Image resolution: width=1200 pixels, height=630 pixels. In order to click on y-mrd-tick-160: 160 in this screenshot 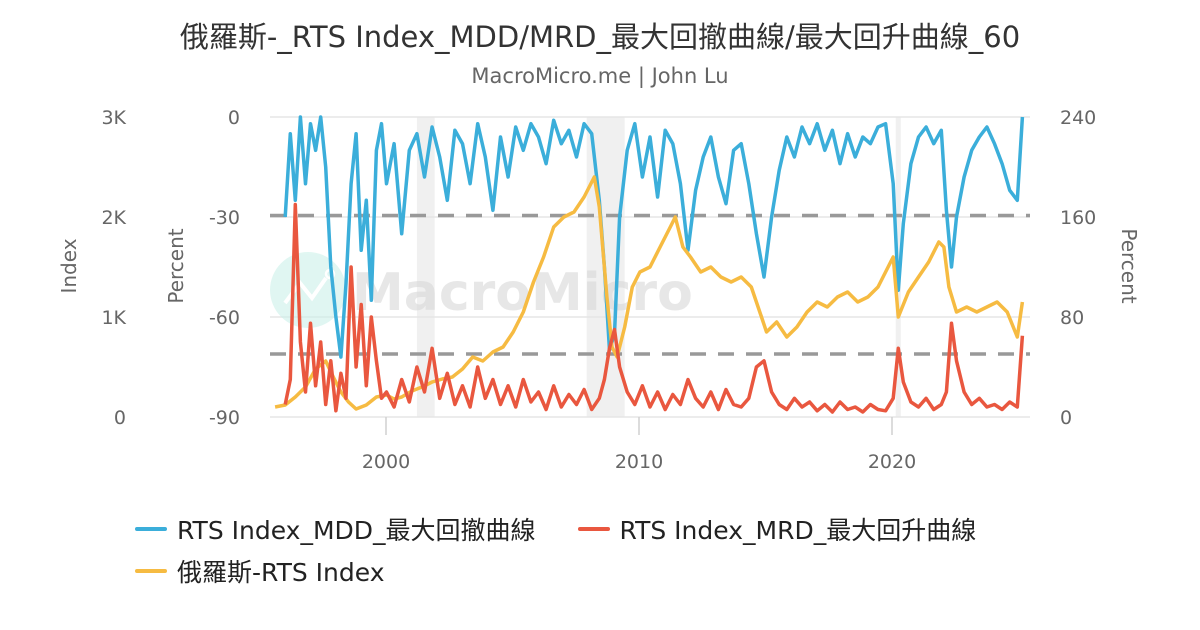, I will do `click(1078, 218)`.